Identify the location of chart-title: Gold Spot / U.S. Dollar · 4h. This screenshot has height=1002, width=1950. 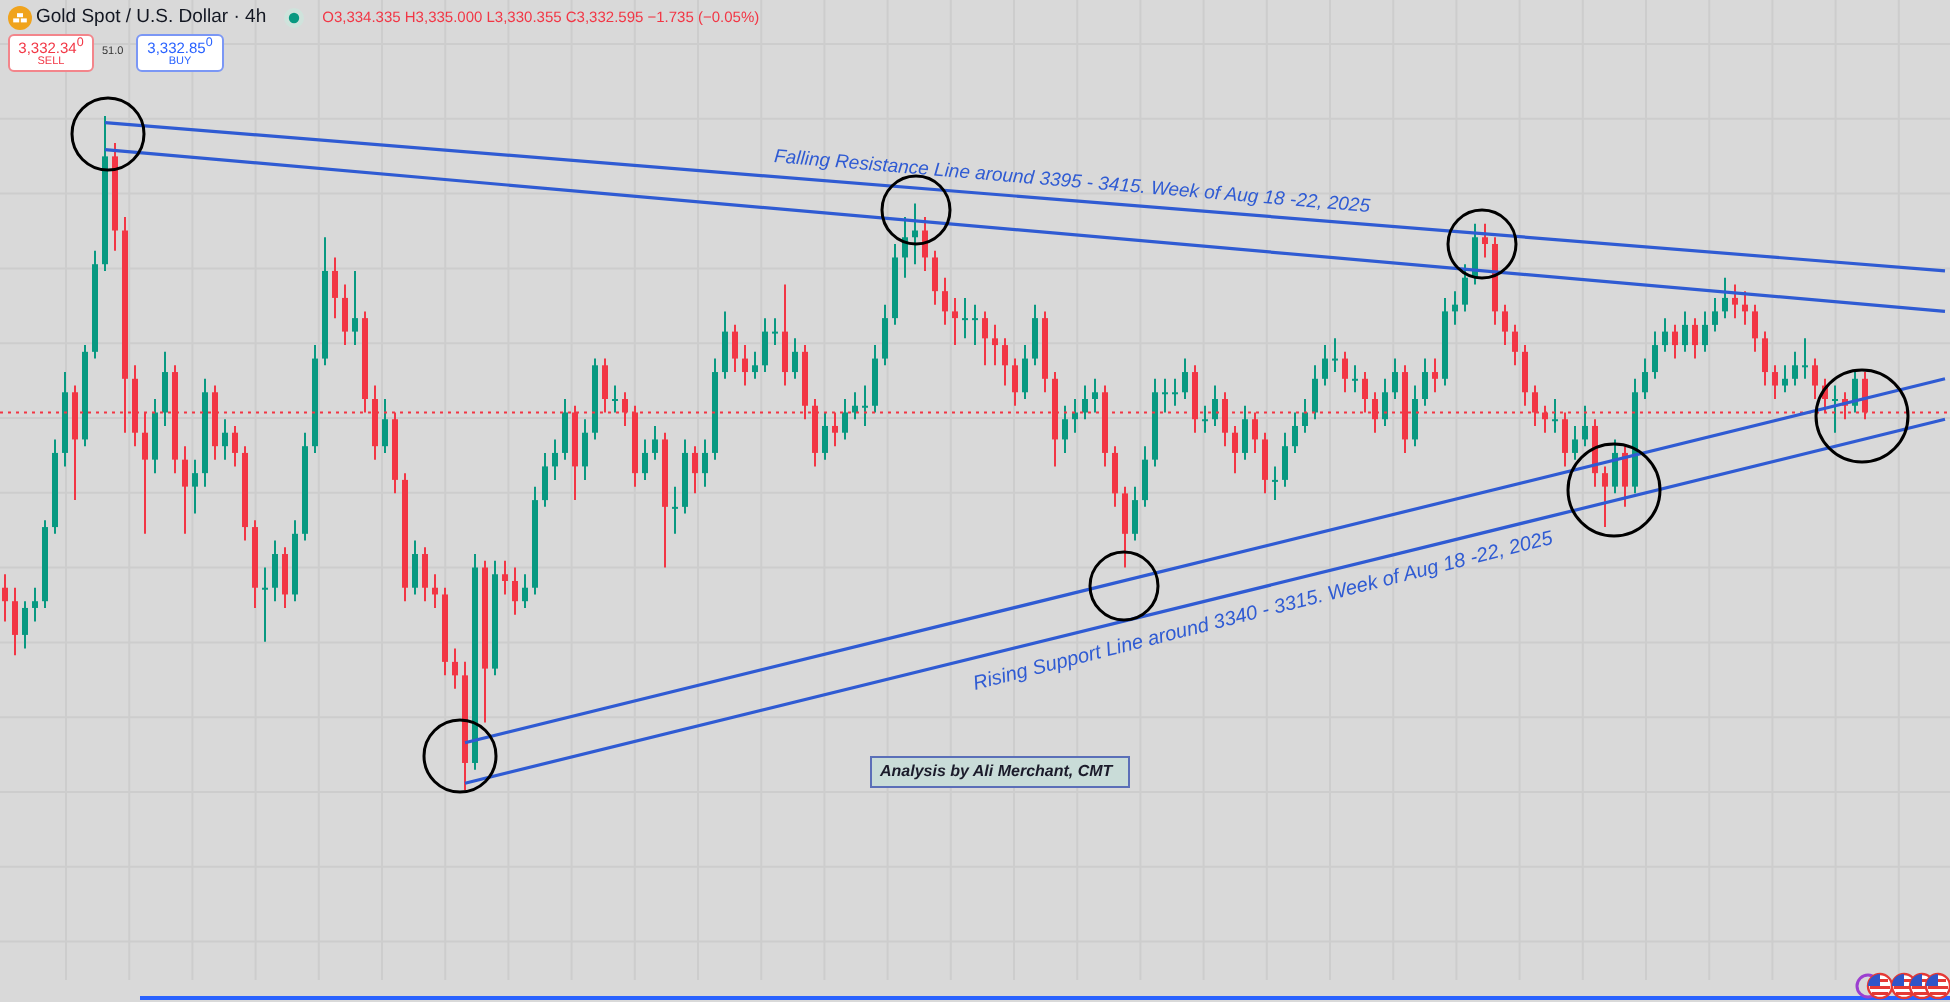
(151, 17).